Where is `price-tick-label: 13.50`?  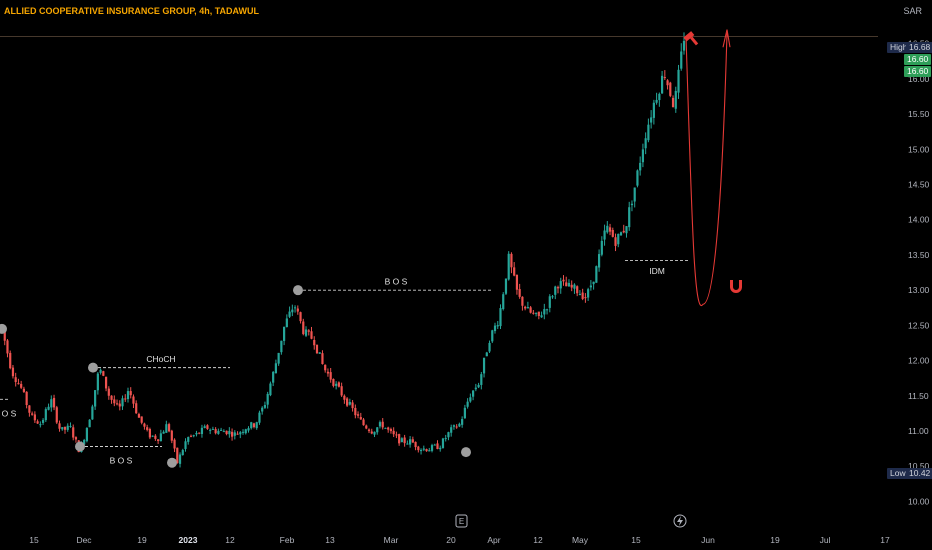
price-tick-label: 13.50 is located at coordinates (919, 255).